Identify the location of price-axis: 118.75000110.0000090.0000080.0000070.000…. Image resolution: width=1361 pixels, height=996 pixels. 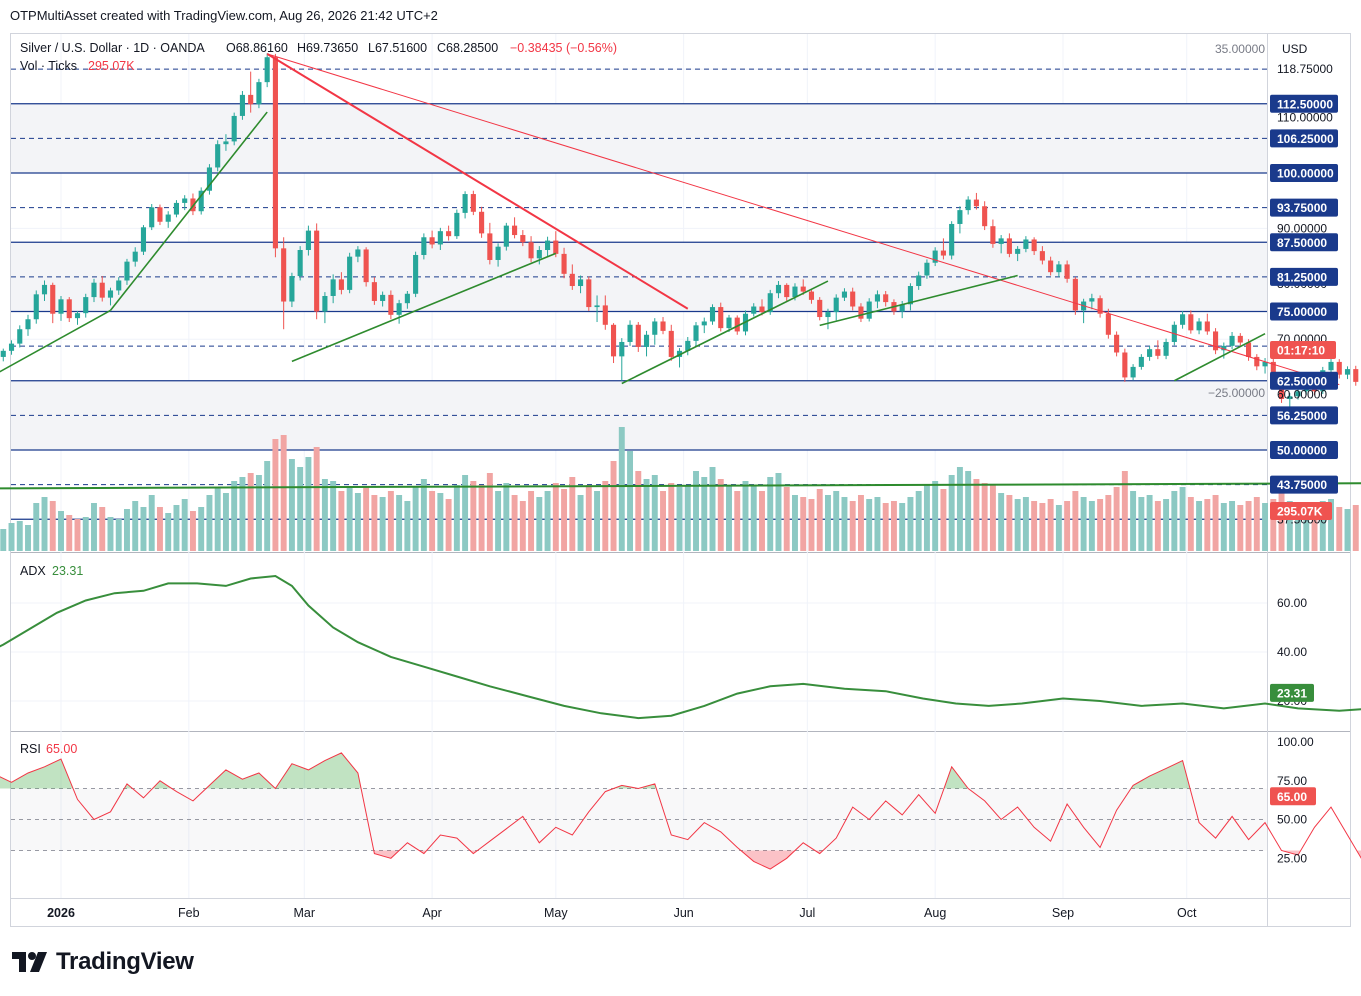
(1304, 463).